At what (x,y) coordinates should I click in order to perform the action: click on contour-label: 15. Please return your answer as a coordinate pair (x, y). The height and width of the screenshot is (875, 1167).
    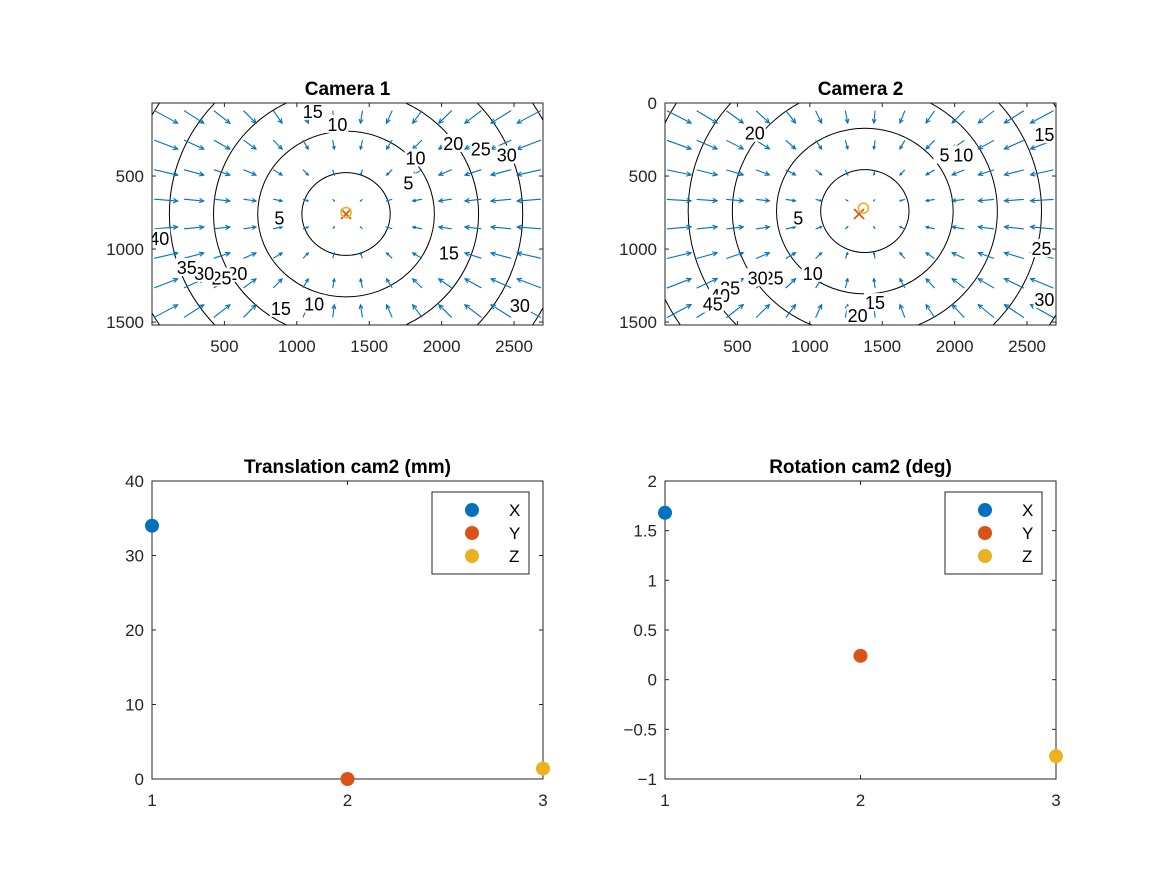
    Looking at the image, I should click on (313, 112).